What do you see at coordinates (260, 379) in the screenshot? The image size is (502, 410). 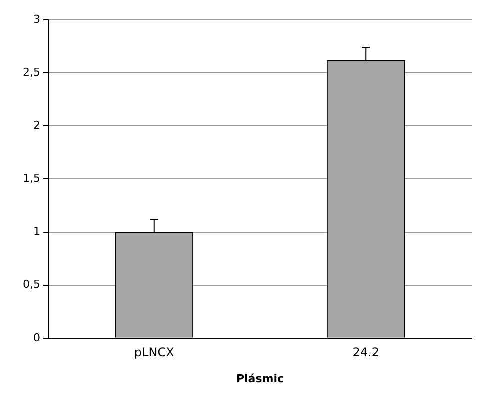 I see `x-axis-title: Plásmic` at bounding box center [260, 379].